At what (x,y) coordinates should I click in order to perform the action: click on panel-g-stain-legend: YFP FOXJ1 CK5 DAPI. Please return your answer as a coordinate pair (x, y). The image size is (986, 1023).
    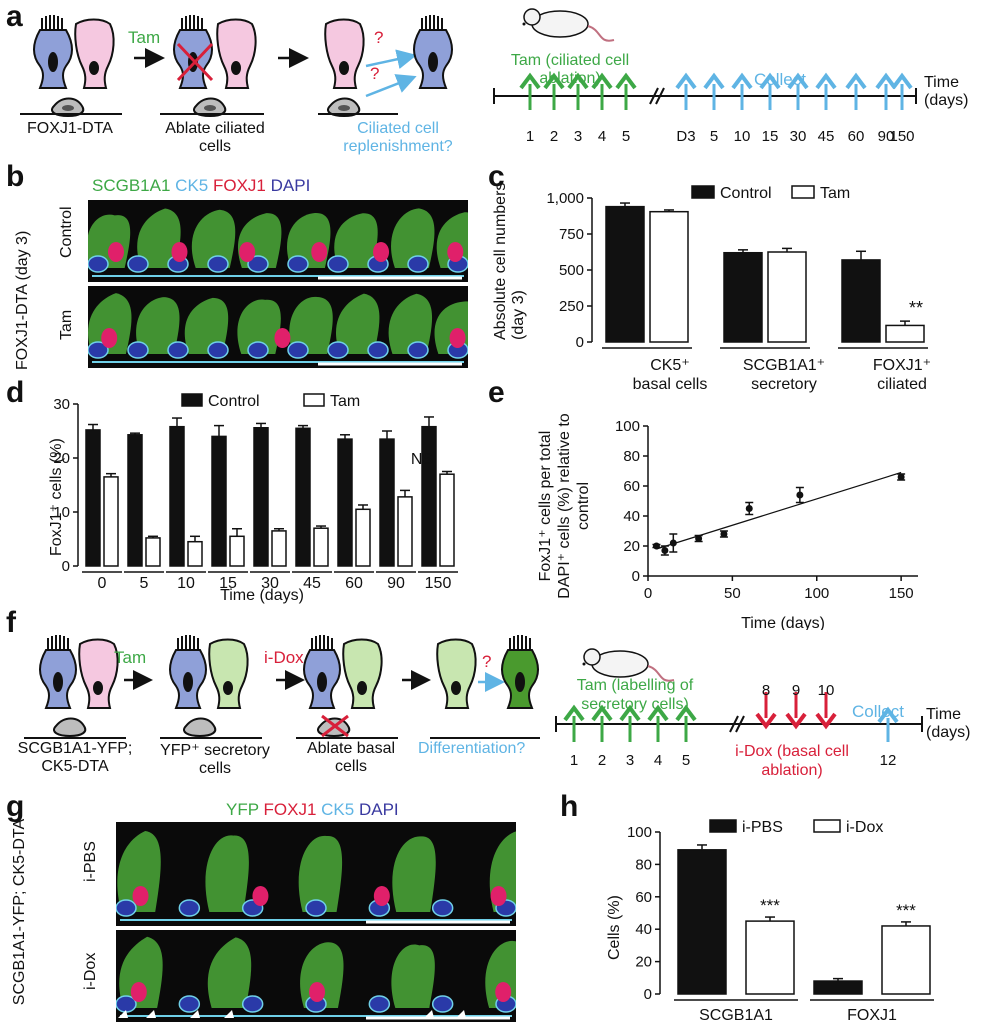
    Looking at the image, I should click on (312, 810).